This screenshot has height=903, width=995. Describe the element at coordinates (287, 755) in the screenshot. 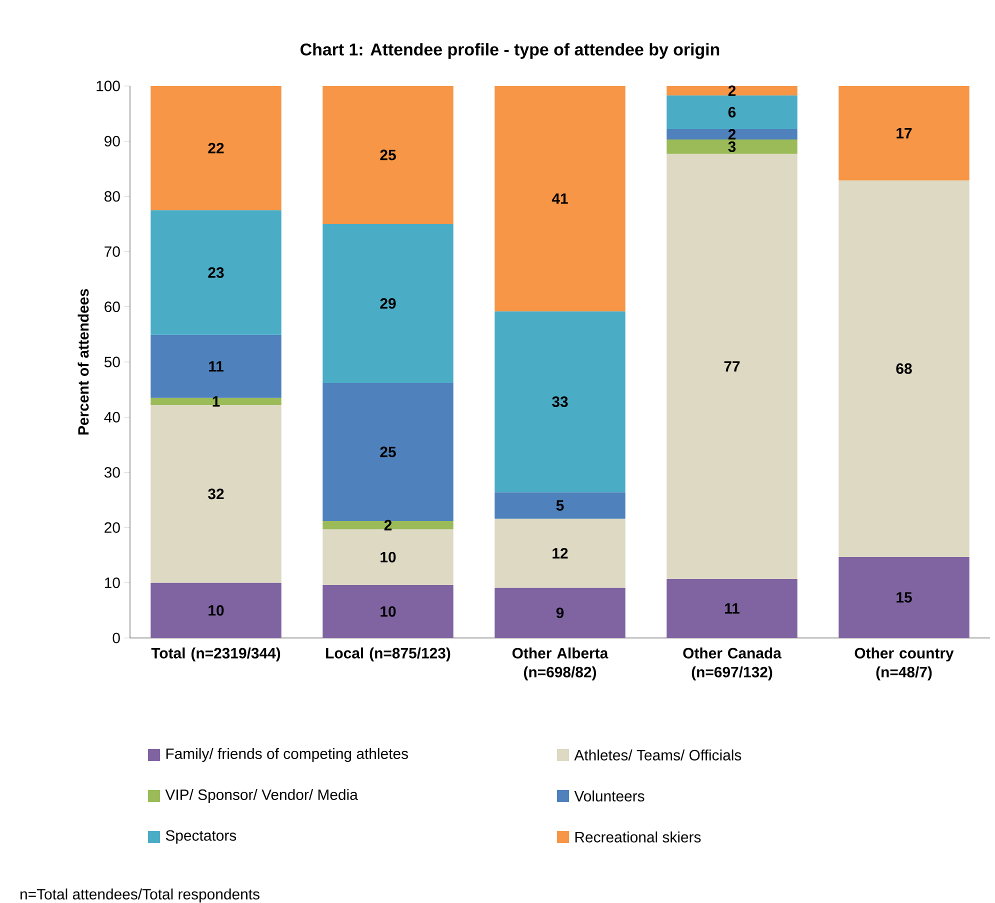

I see `legend-label: Family/ friends of competing athletes` at that location.